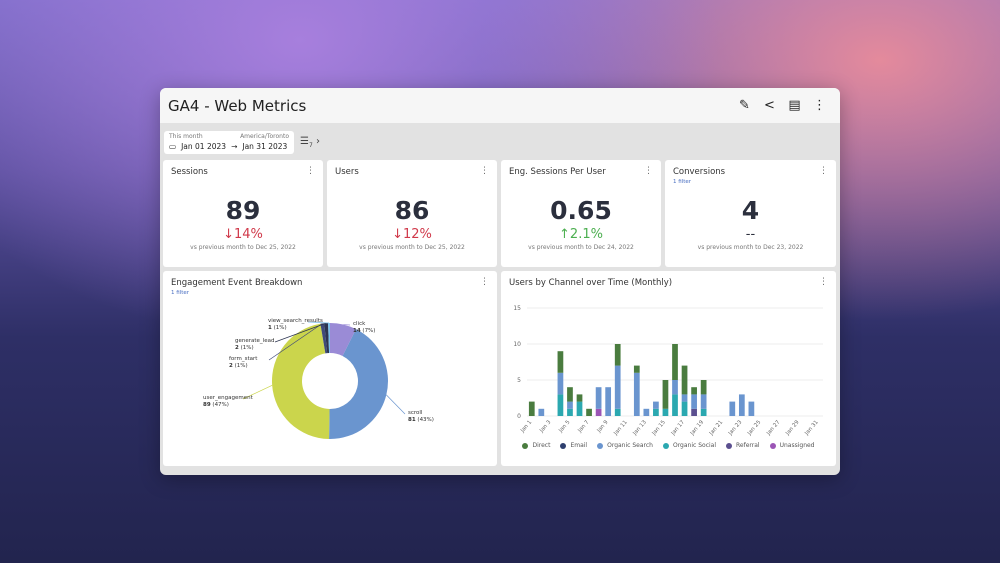  I want to click on chevron-right-icon: ›, so click(317, 141).